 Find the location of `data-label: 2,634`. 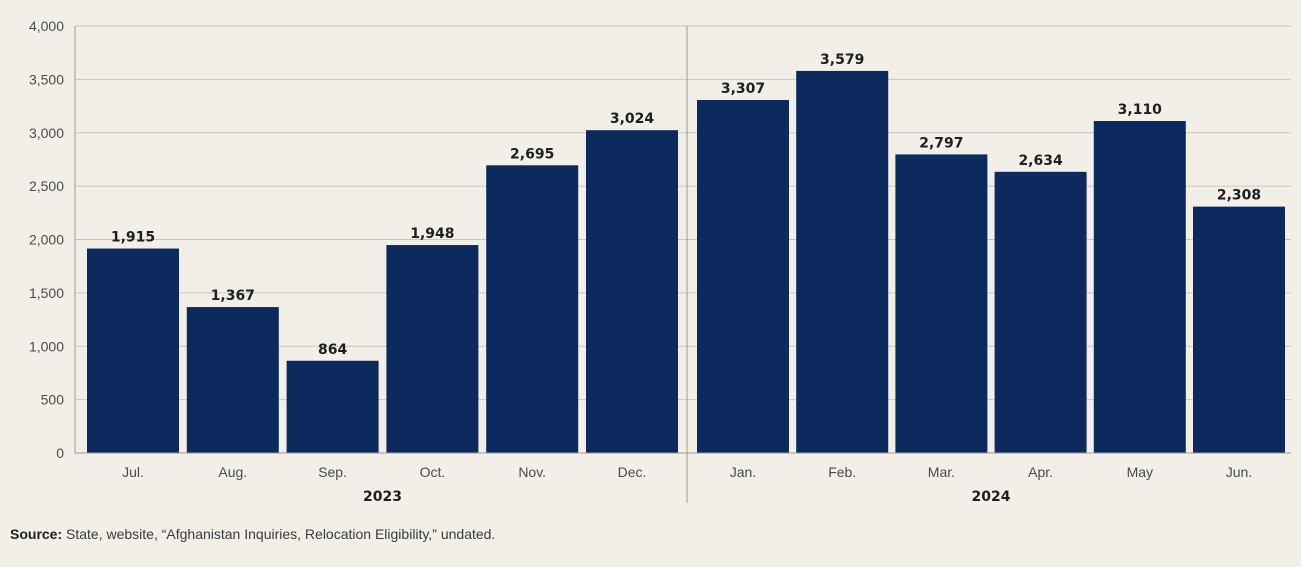

data-label: 2,634 is located at coordinates (1040, 161).